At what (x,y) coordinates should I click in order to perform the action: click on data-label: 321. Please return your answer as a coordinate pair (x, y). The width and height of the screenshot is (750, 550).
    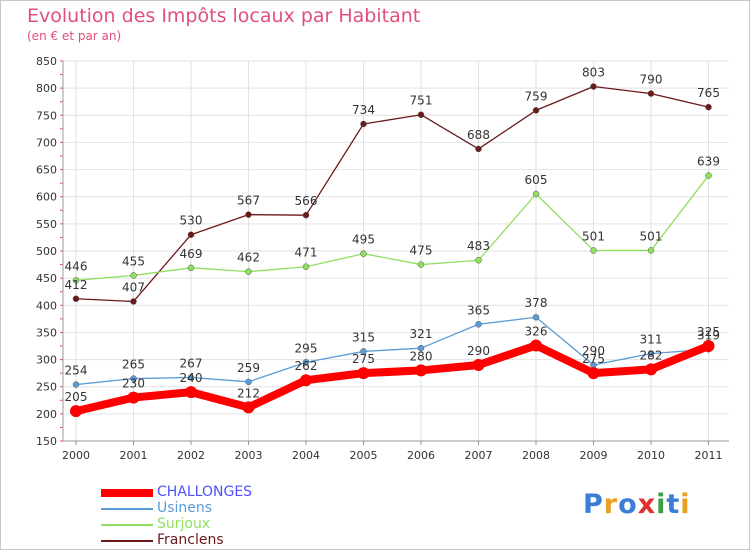
    Looking at the image, I should click on (421, 334).